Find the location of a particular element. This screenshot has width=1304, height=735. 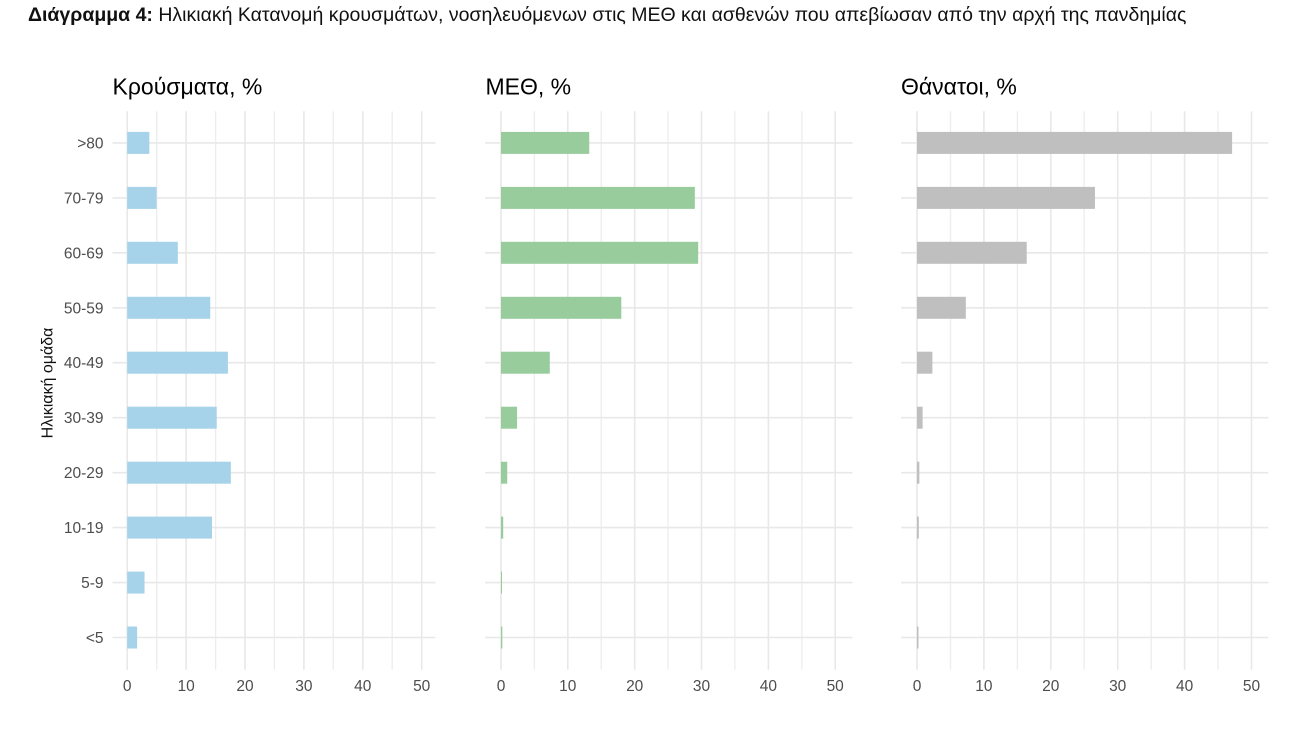

svg-text: 20-29 is located at coordinates (84, 473).